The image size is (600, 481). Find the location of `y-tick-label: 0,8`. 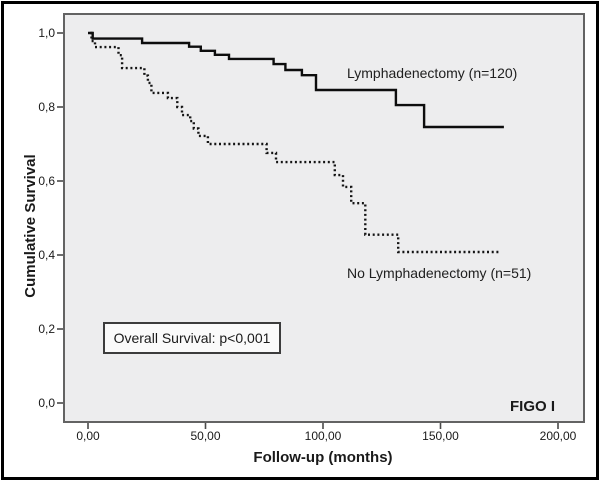

y-tick-label: 0,8 is located at coordinates (46, 107).